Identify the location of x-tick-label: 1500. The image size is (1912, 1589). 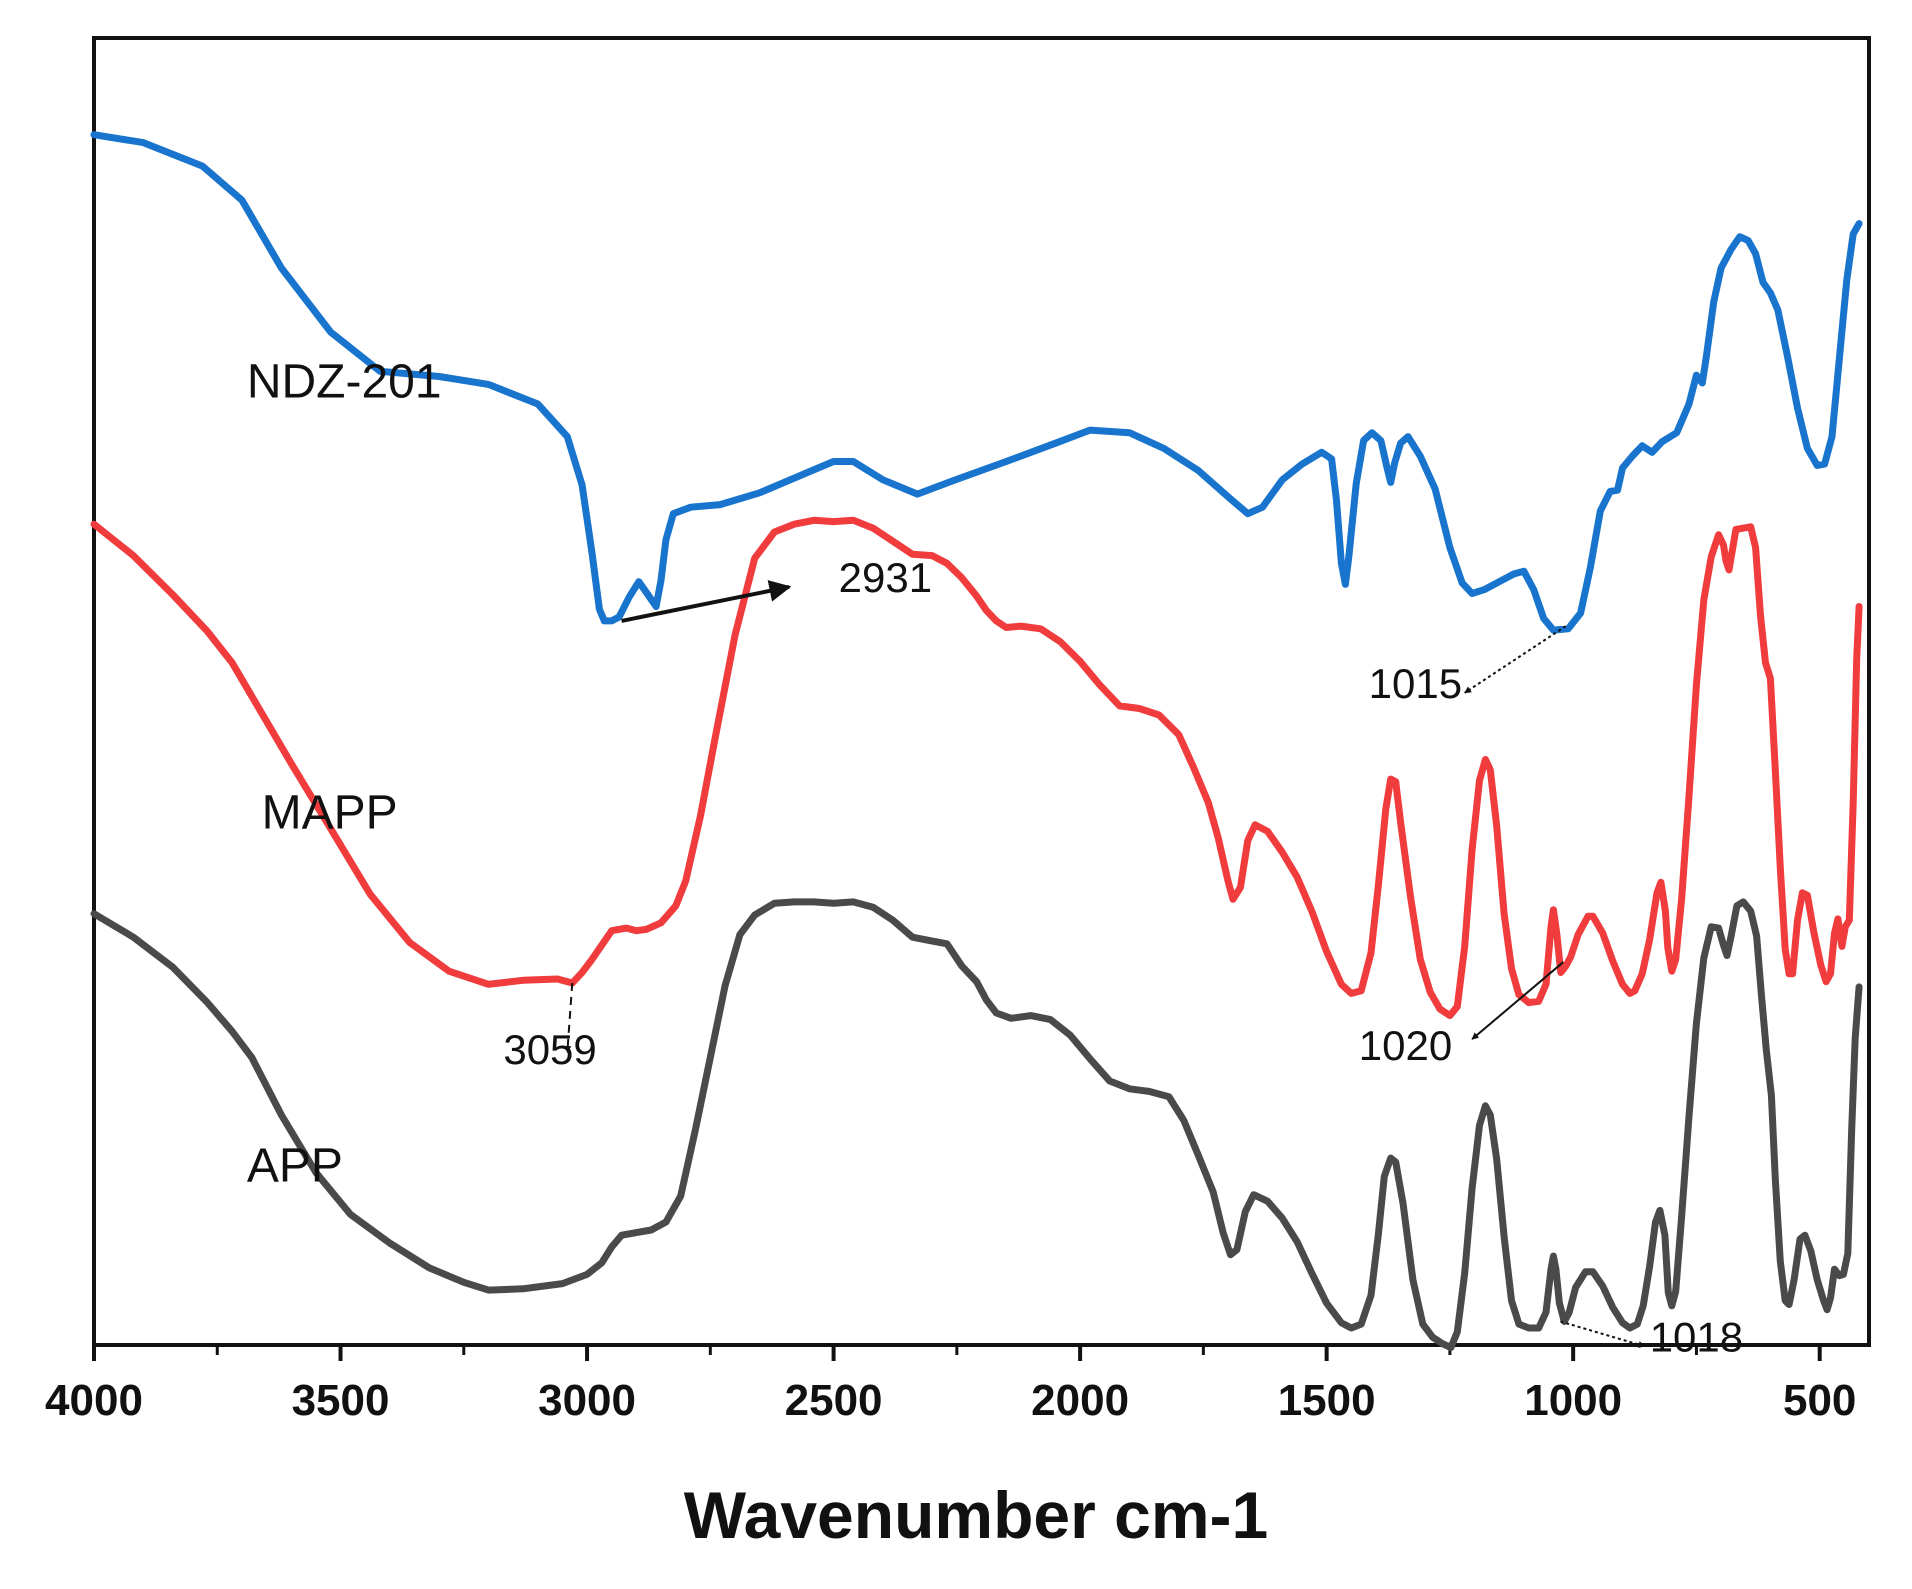
(1327, 1400).